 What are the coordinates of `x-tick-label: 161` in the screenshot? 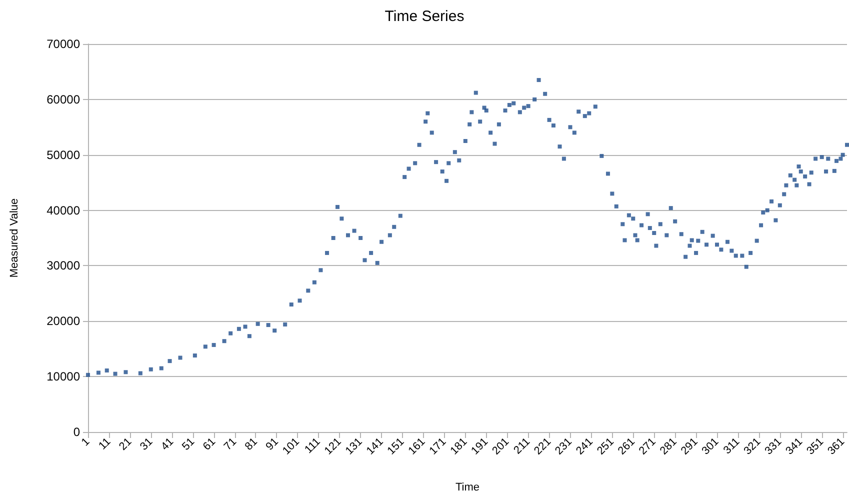 It's located at (417, 447).